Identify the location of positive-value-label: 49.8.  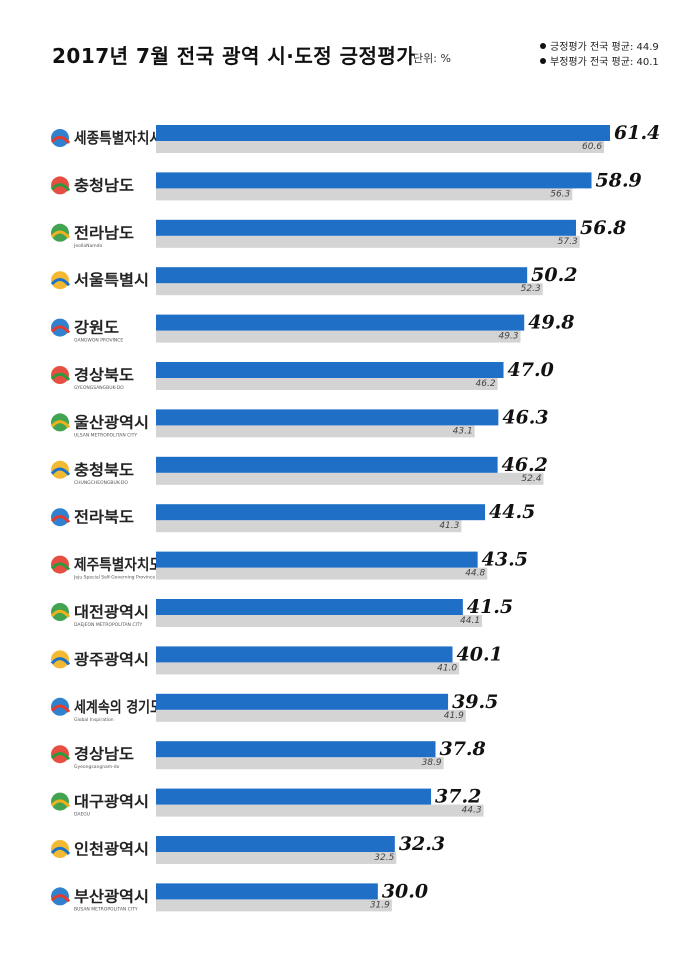
(551, 323).